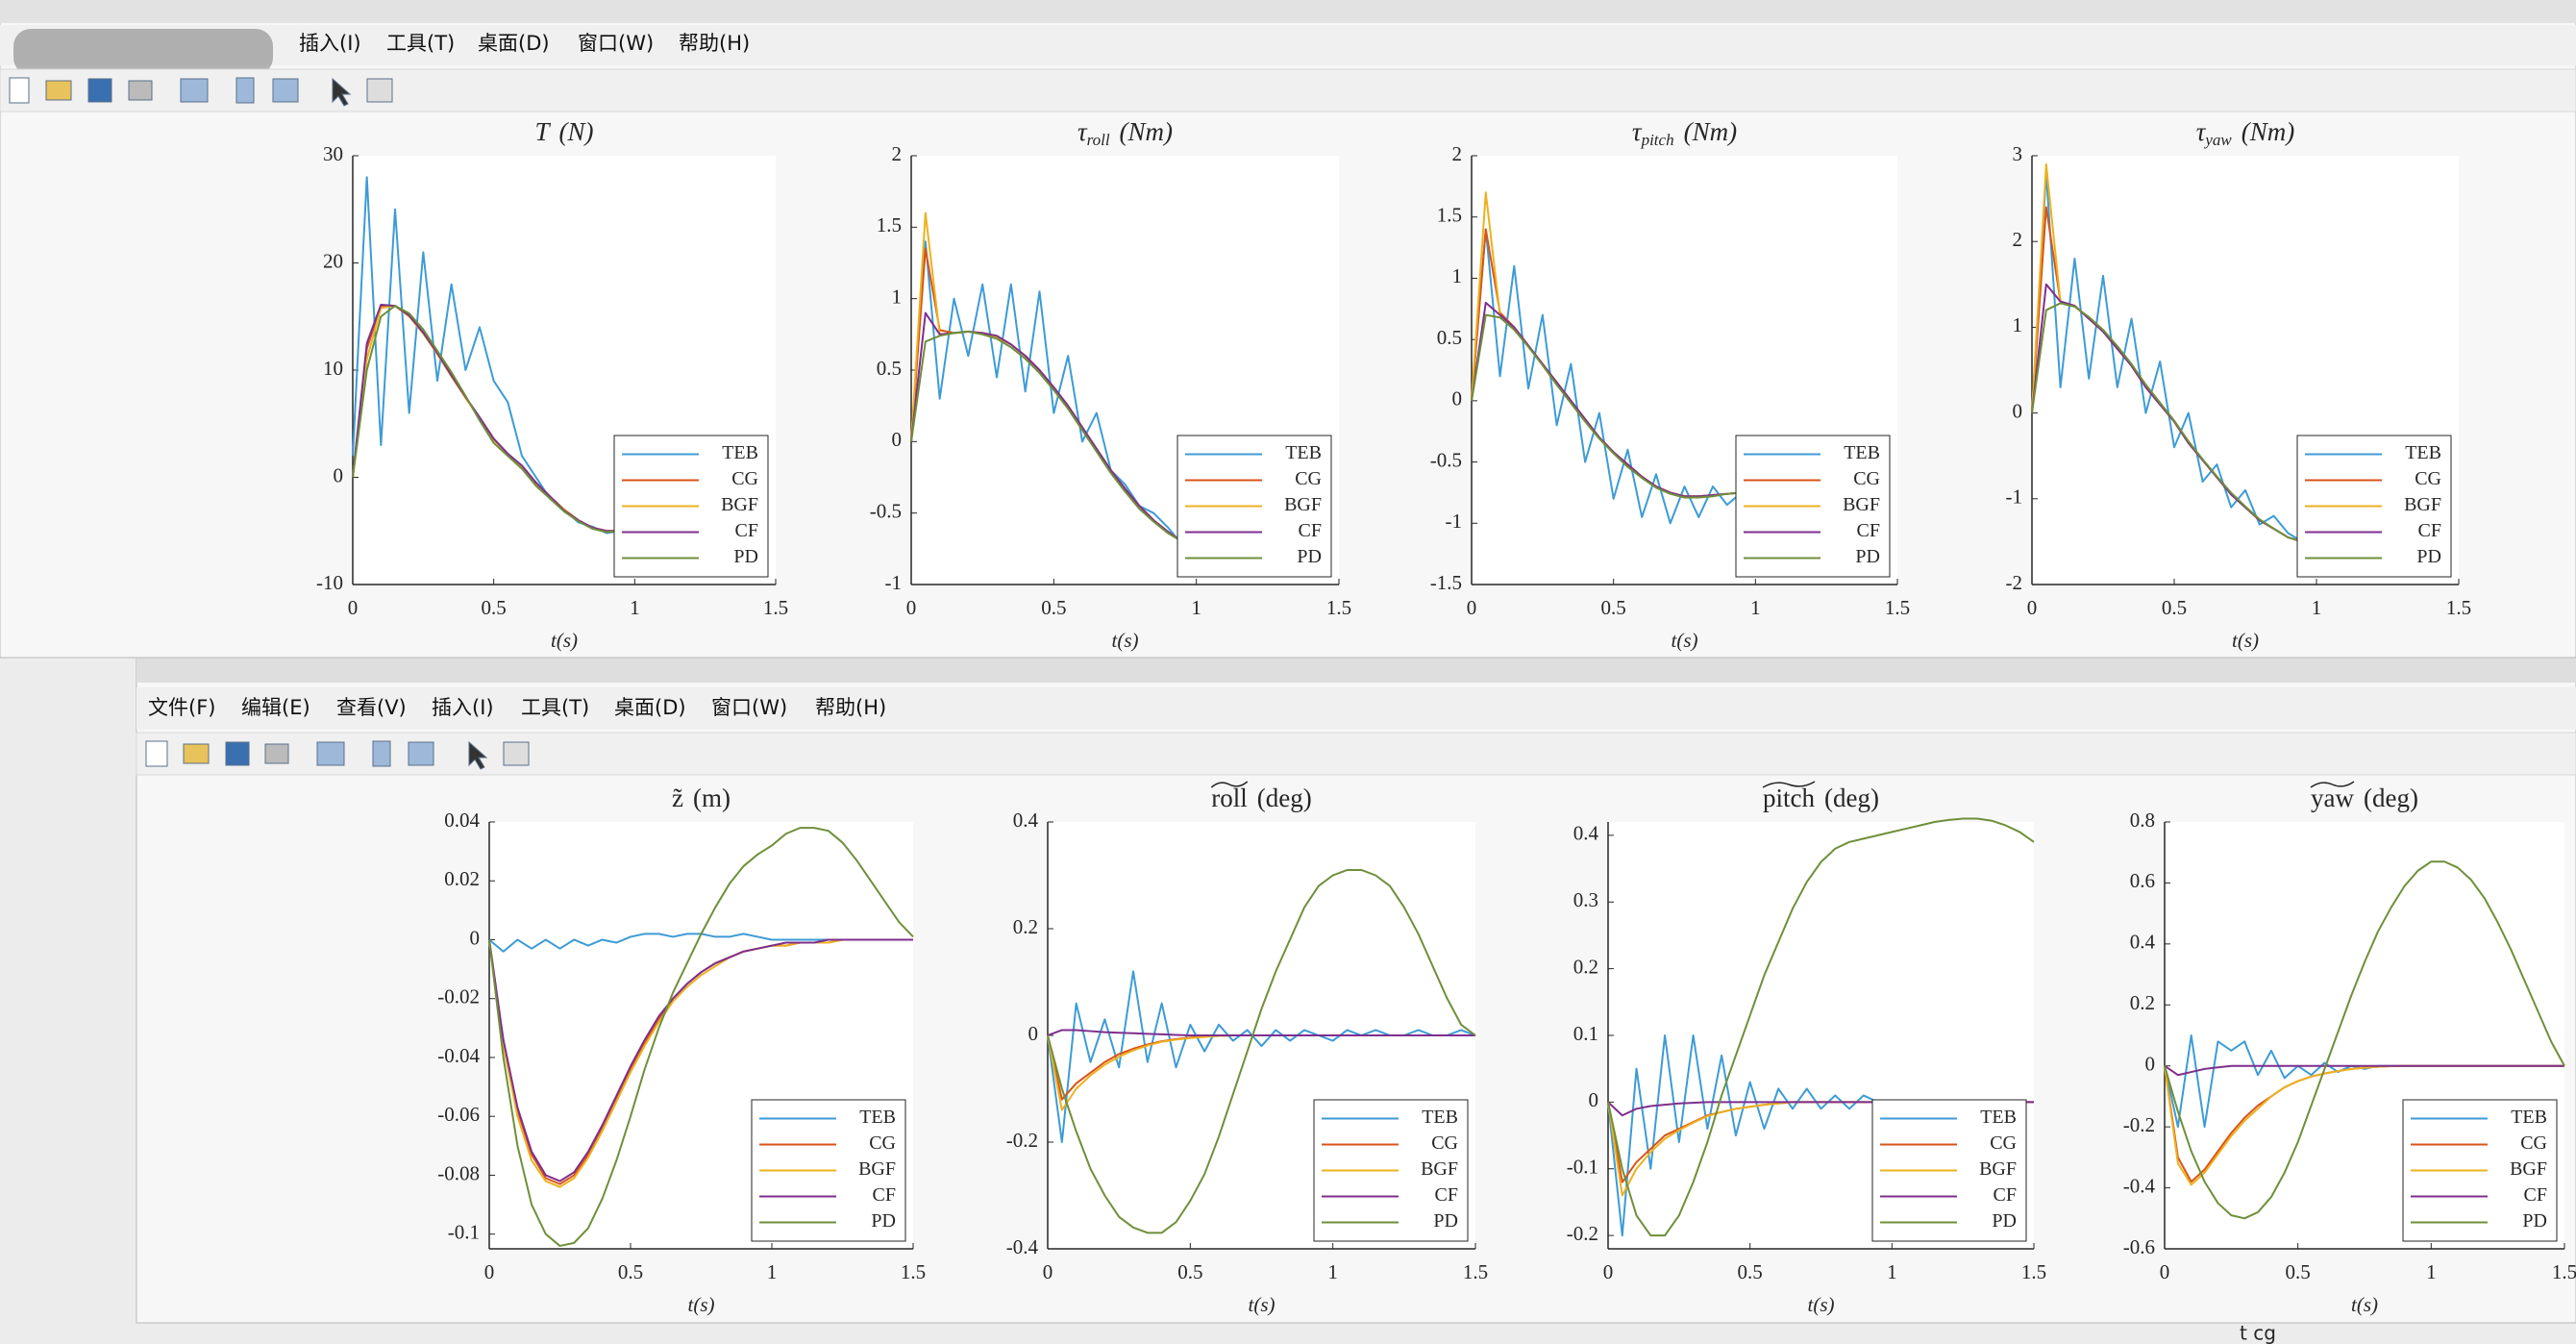 This screenshot has height=1344, width=2576. What do you see at coordinates (2139, 1246) in the screenshot?
I see `y-tick-label: -0.6` at bounding box center [2139, 1246].